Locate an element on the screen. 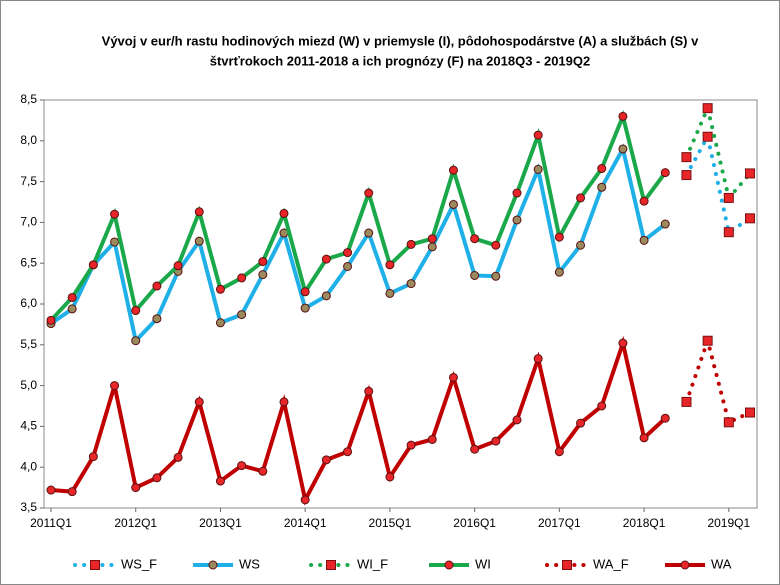 The height and width of the screenshot is (585, 780). x-tick-label: 2019Q1 is located at coordinates (728, 523).